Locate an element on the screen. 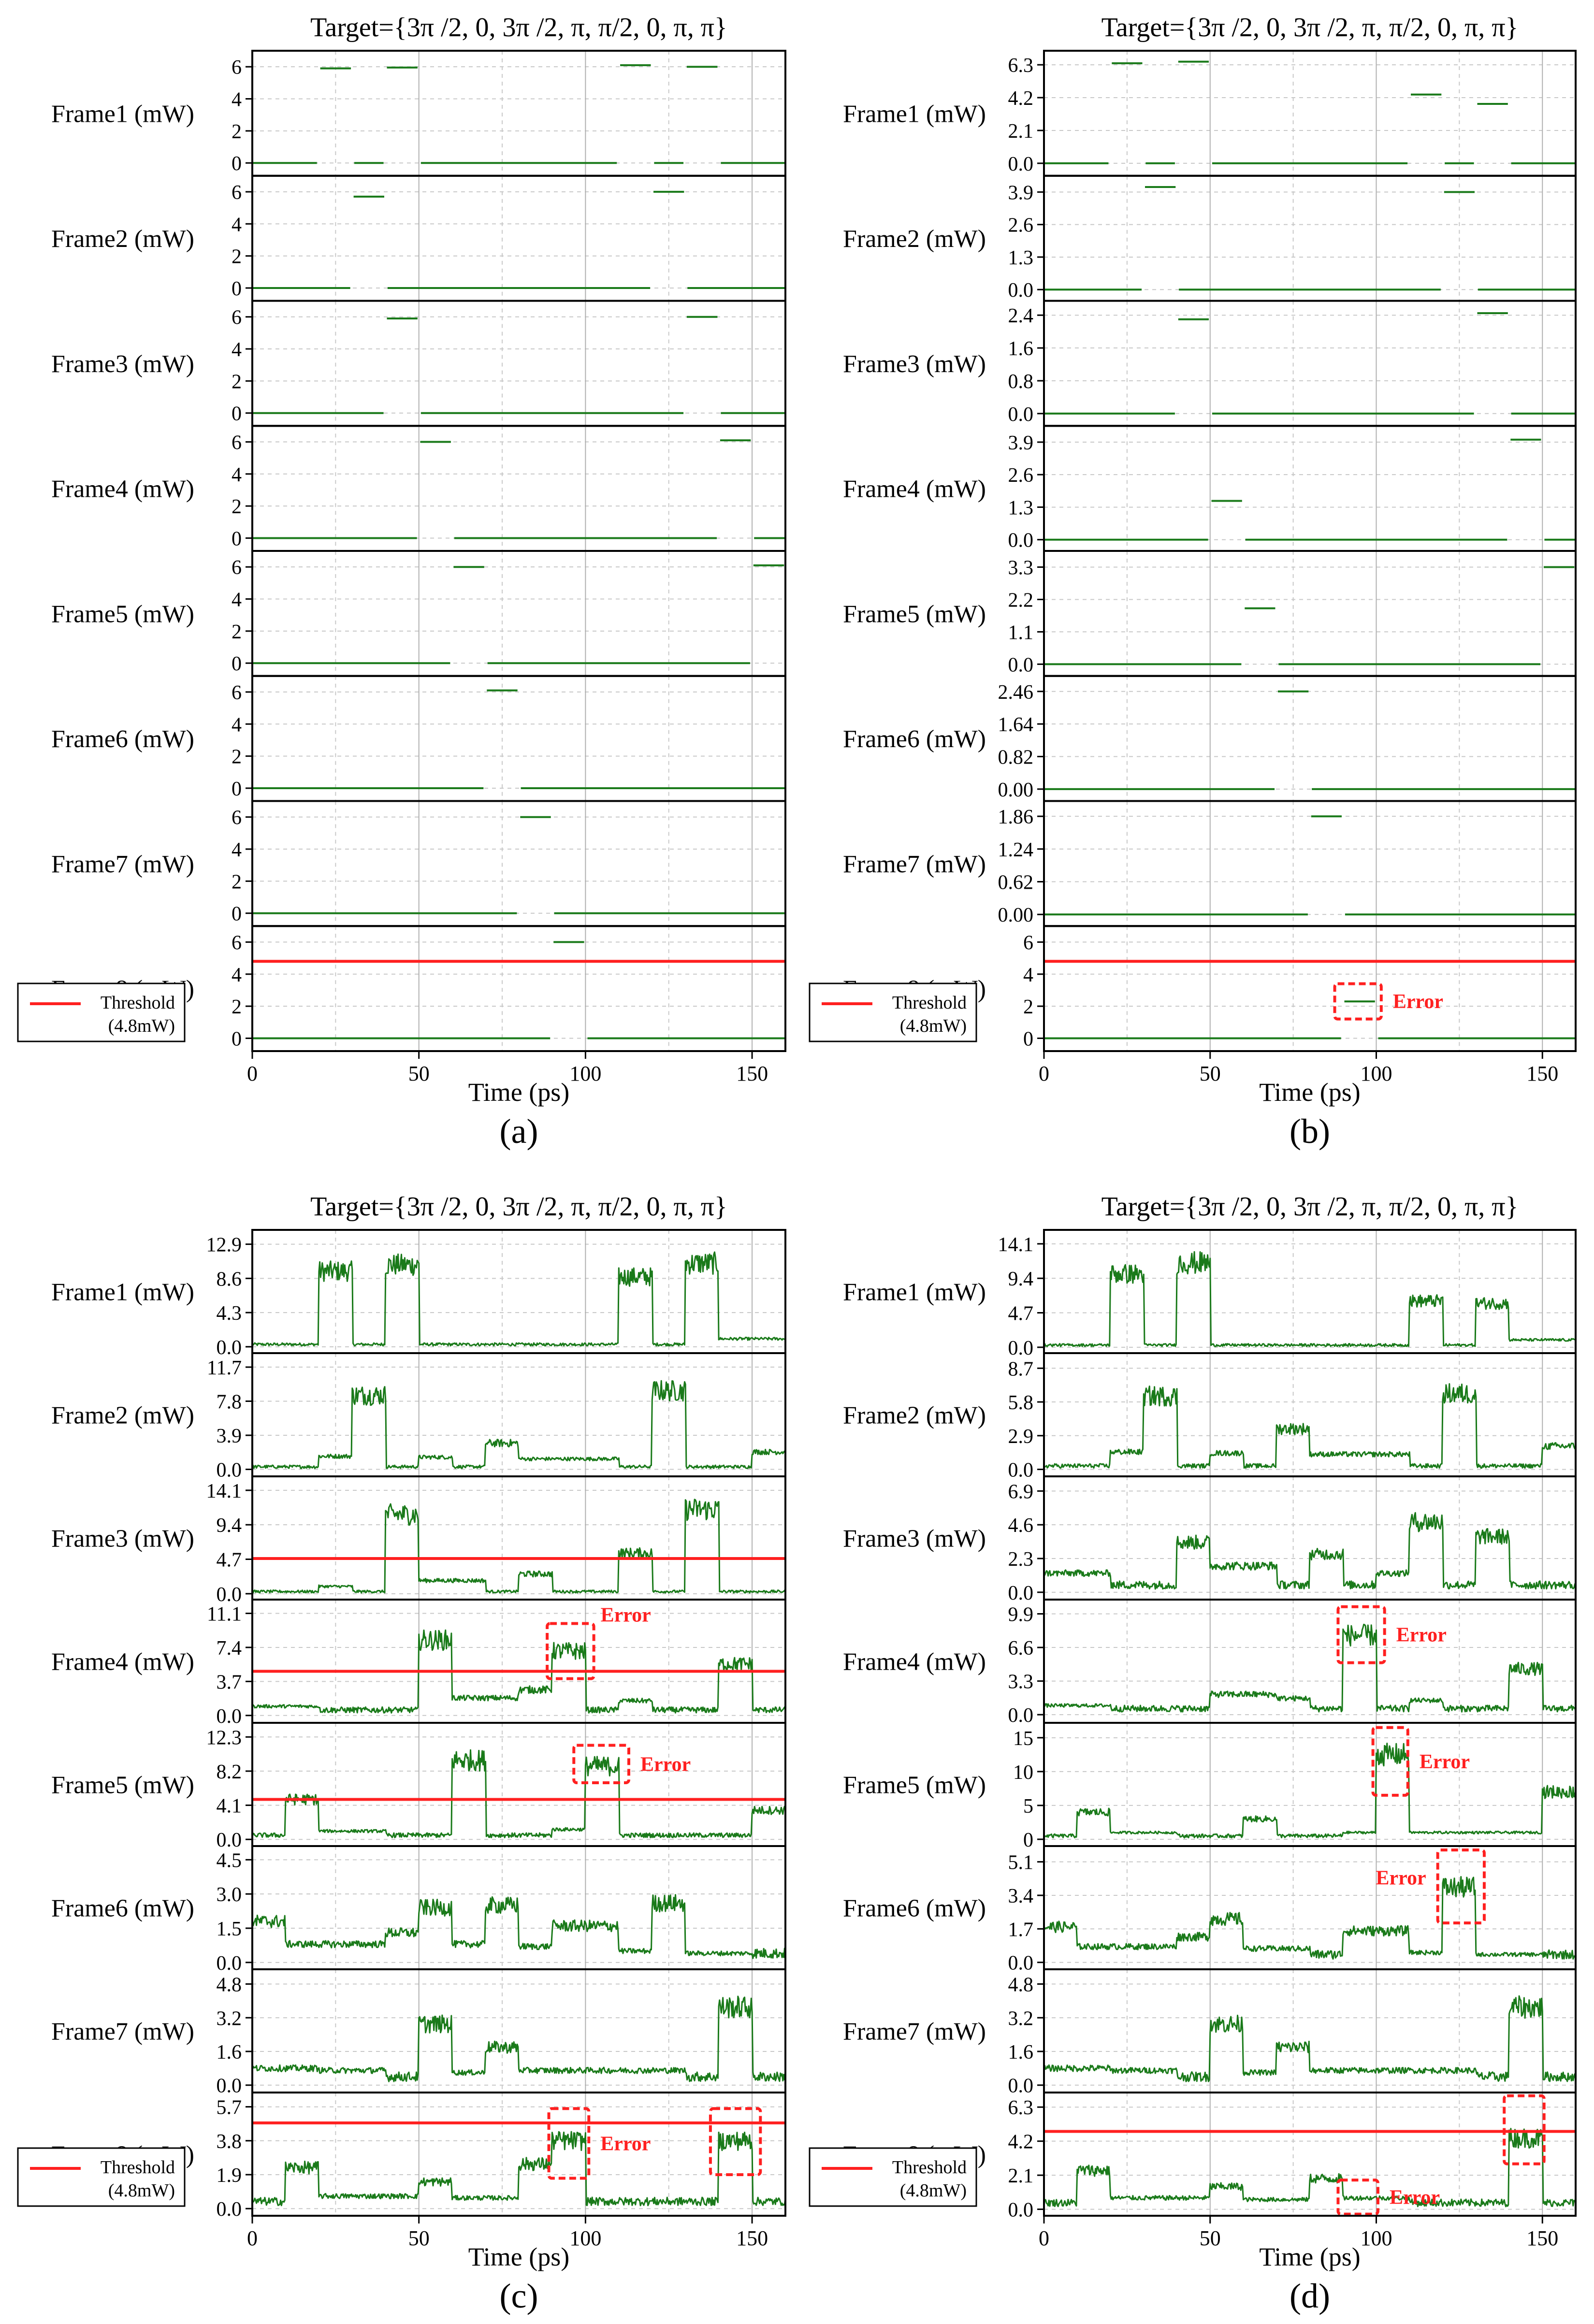  frame-subplot: 0.0 3.9 7.8 11.7 Frame2 (mW) is located at coordinates (418, 1417).